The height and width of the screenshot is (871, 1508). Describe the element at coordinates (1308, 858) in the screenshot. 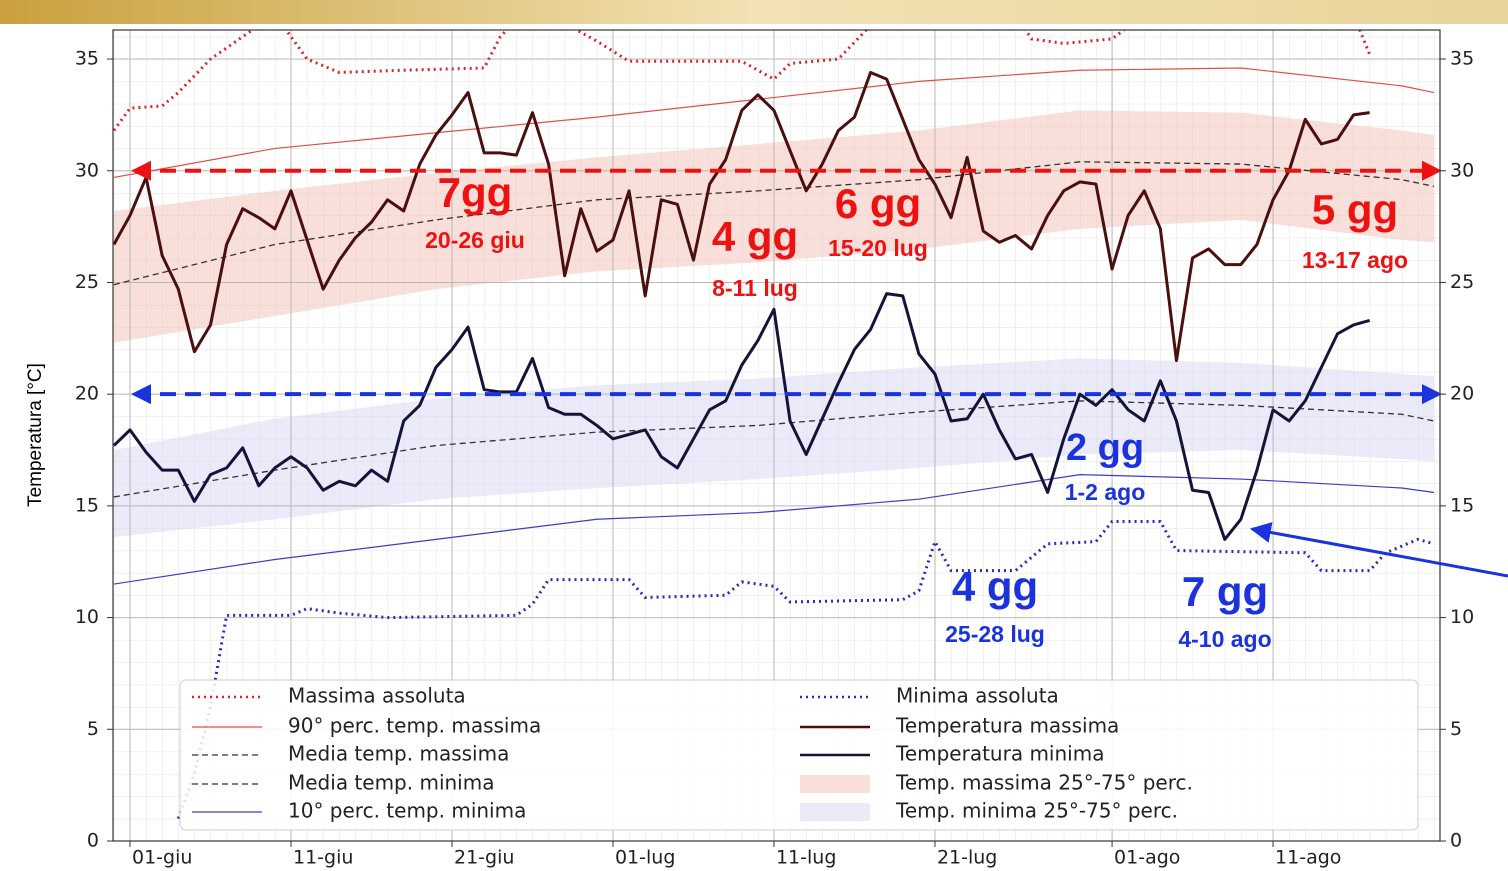

I see `x-tick-label: 11-ago` at that location.